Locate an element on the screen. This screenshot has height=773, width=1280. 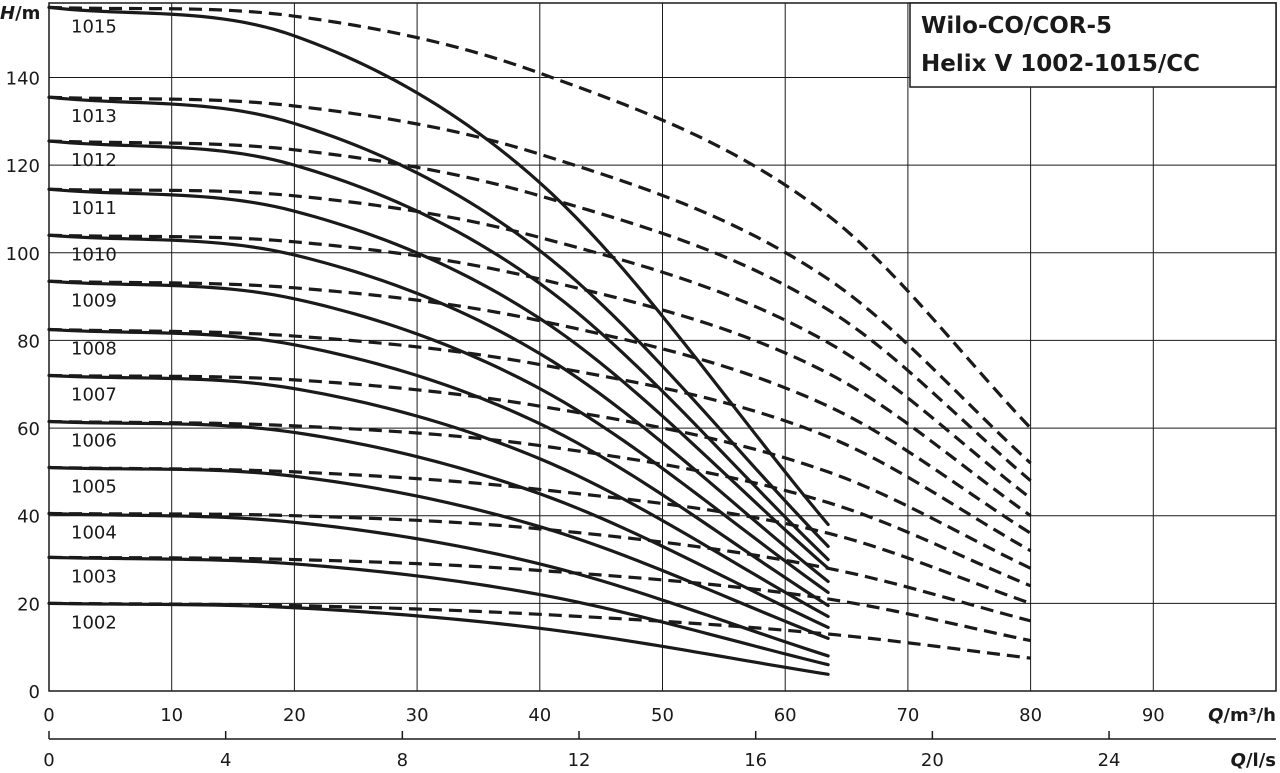
y-tick-100: 100 is located at coordinates (23, 254).